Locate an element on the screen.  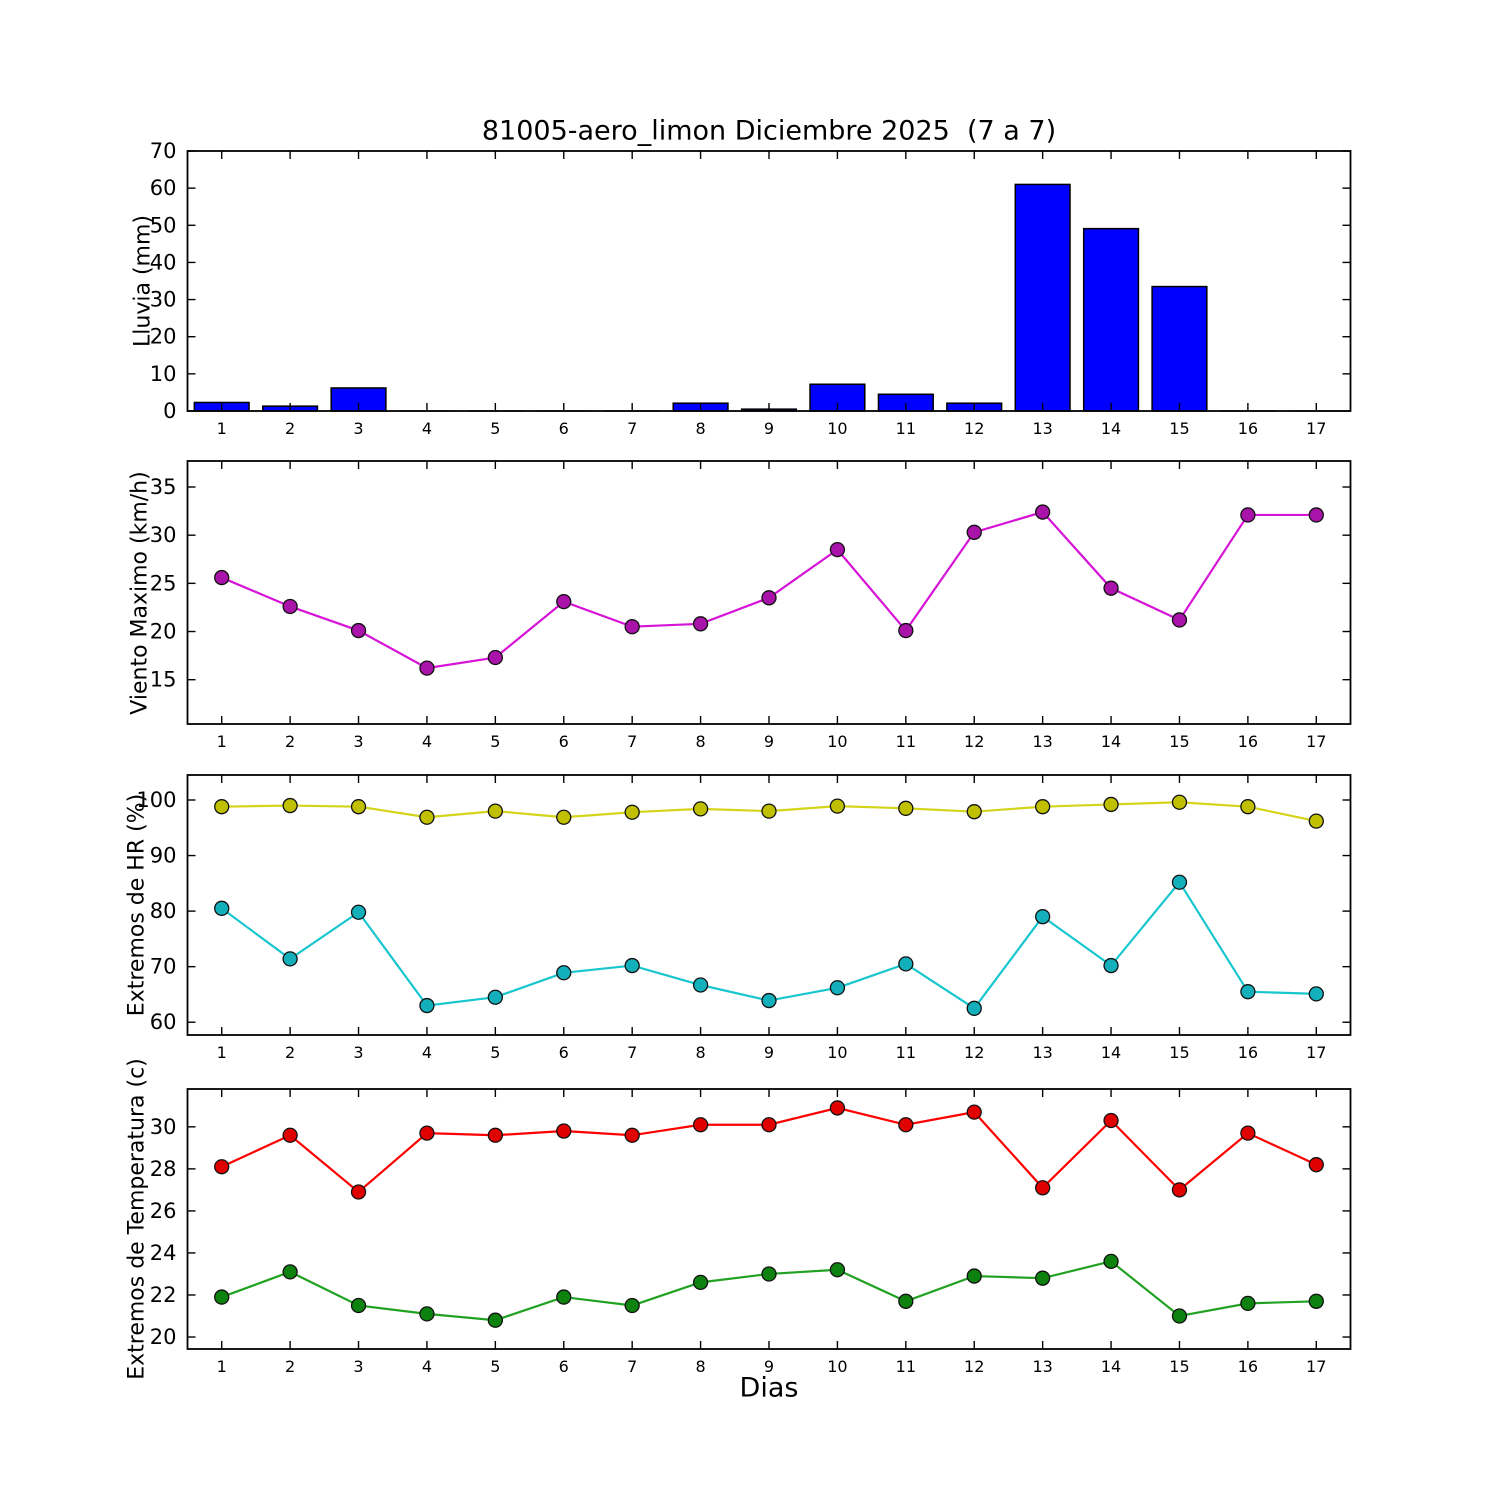
hr-minima-series is located at coordinates (769, 945).